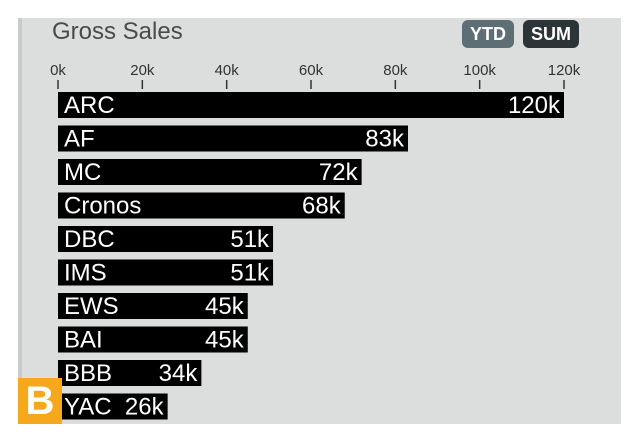 This screenshot has height=442, width=639. Describe the element at coordinates (339, 172) in the screenshot. I see `bar-value-label: 72k` at that location.